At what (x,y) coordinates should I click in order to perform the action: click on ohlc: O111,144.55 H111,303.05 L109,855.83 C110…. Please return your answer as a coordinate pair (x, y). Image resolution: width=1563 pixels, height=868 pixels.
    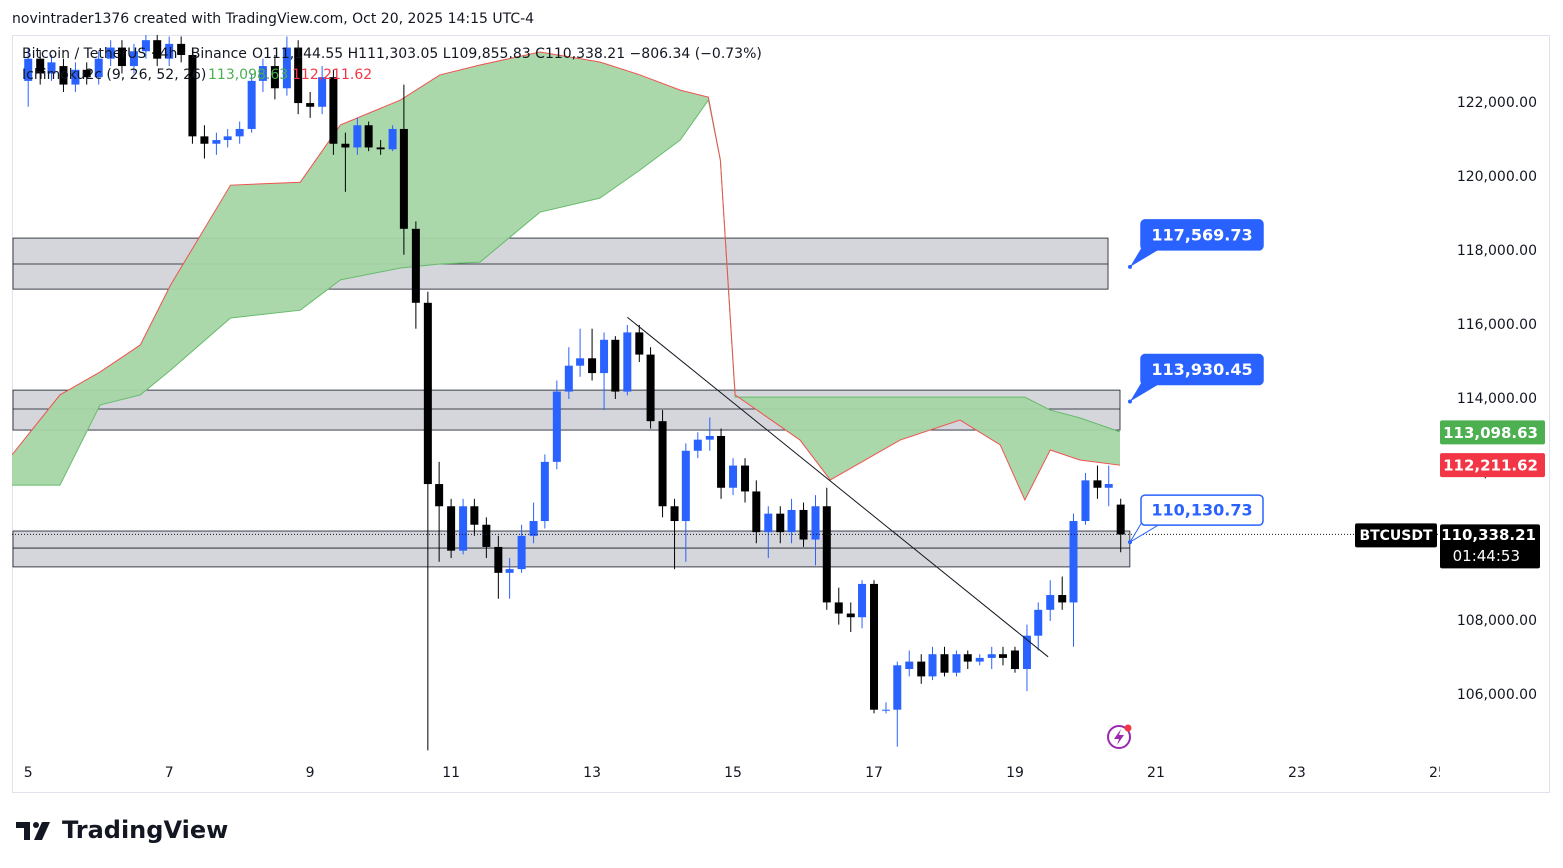
    Looking at the image, I should click on (507, 54).